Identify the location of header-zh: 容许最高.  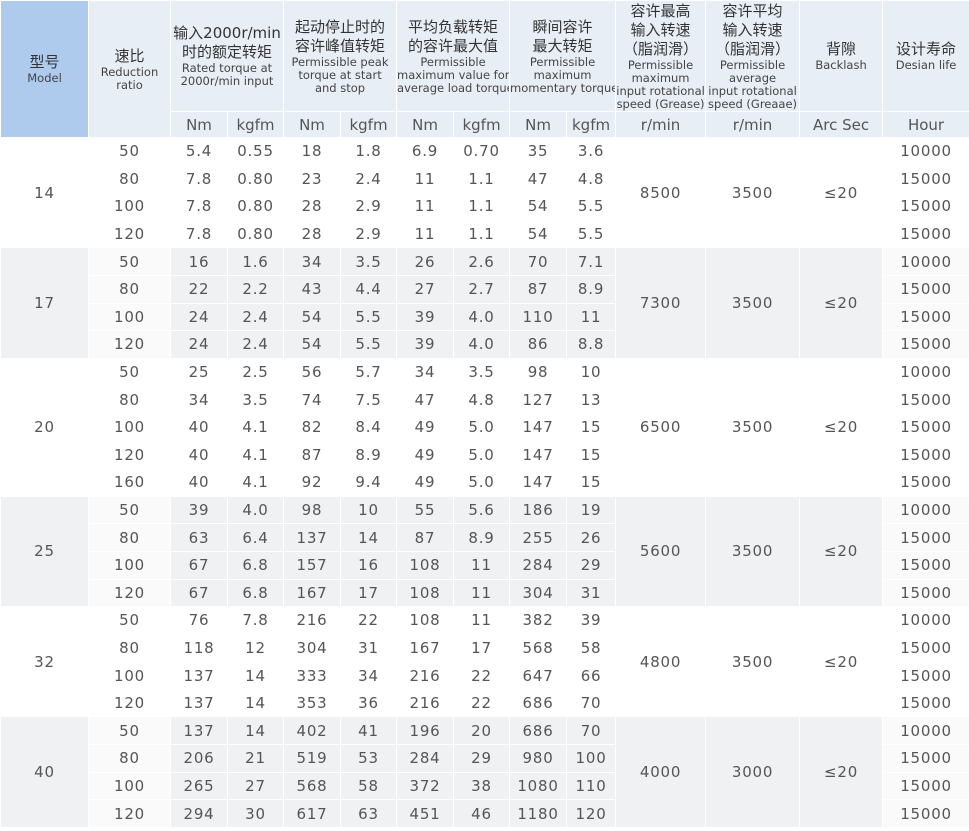
(660, 10).